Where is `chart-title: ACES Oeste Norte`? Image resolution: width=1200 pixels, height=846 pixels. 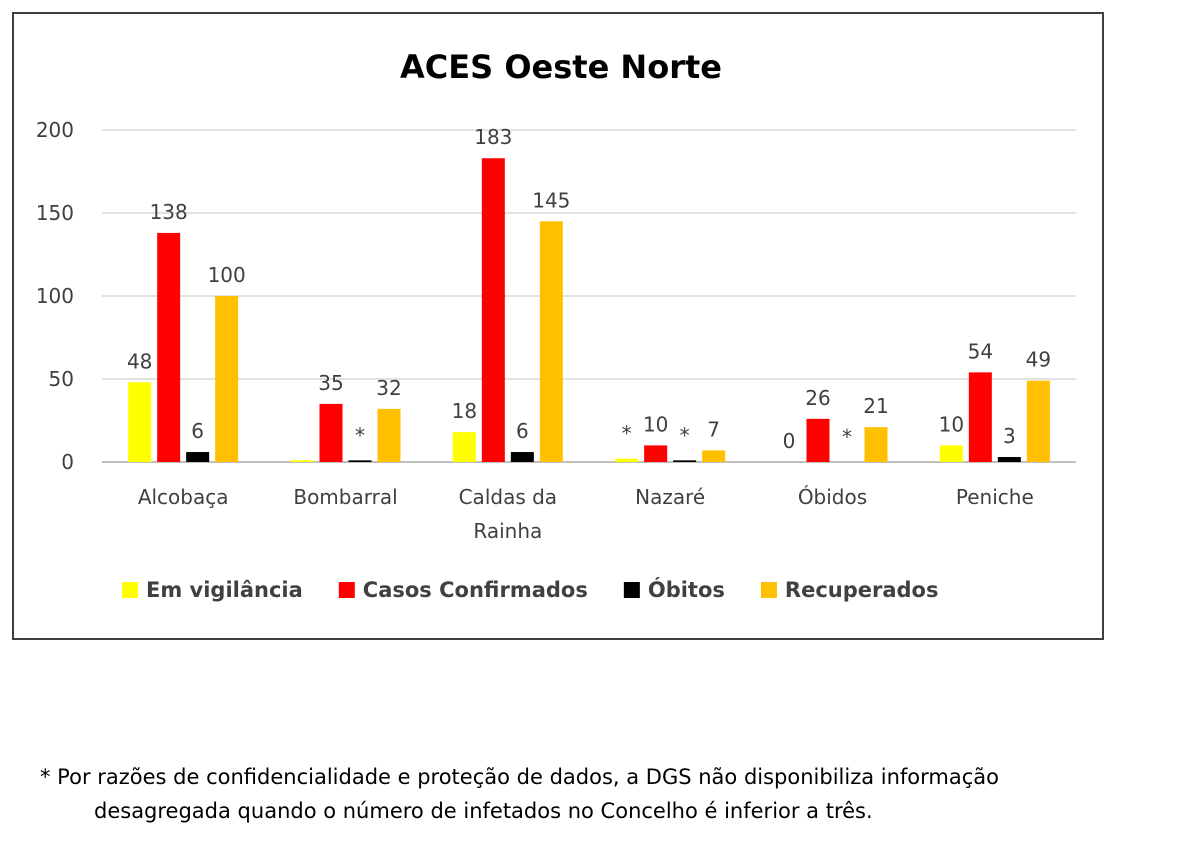 chart-title: ACES Oeste Norte is located at coordinates (561, 67).